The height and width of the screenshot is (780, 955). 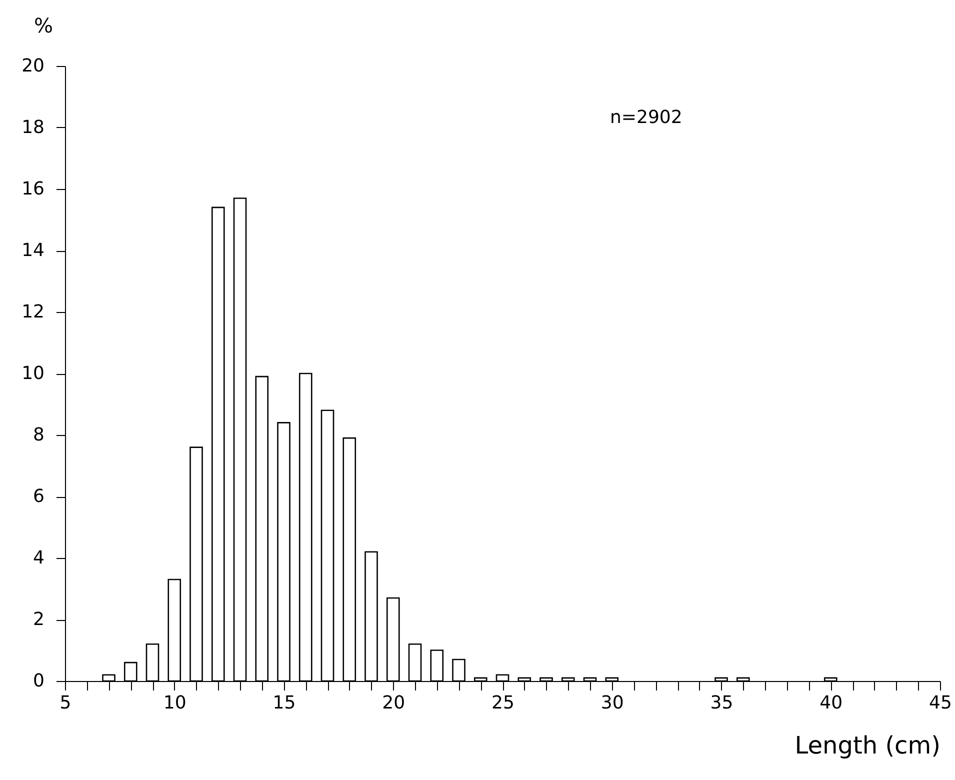 I want to click on y-tick-label: 16, so click(x=33, y=189).